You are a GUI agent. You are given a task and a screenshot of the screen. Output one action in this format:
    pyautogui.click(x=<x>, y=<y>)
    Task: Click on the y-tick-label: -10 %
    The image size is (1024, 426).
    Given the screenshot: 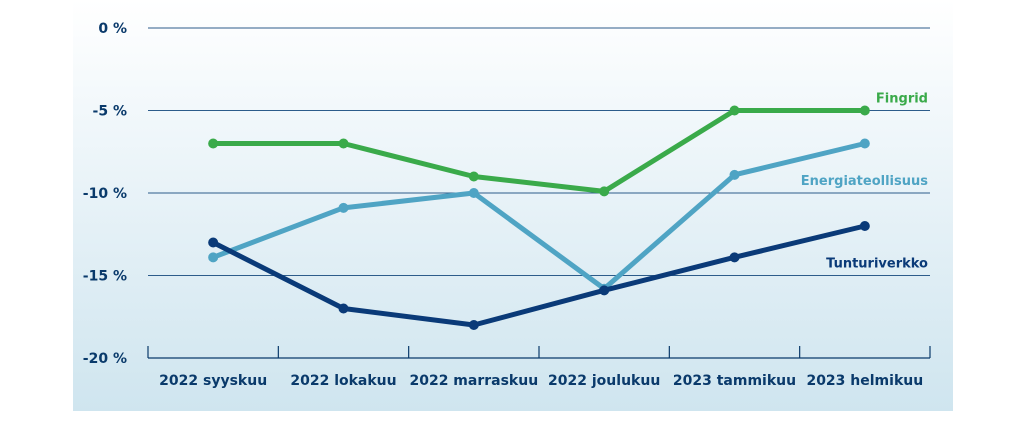 What is the action you would take?
    pyautogui.click(x=105, y=194)
    